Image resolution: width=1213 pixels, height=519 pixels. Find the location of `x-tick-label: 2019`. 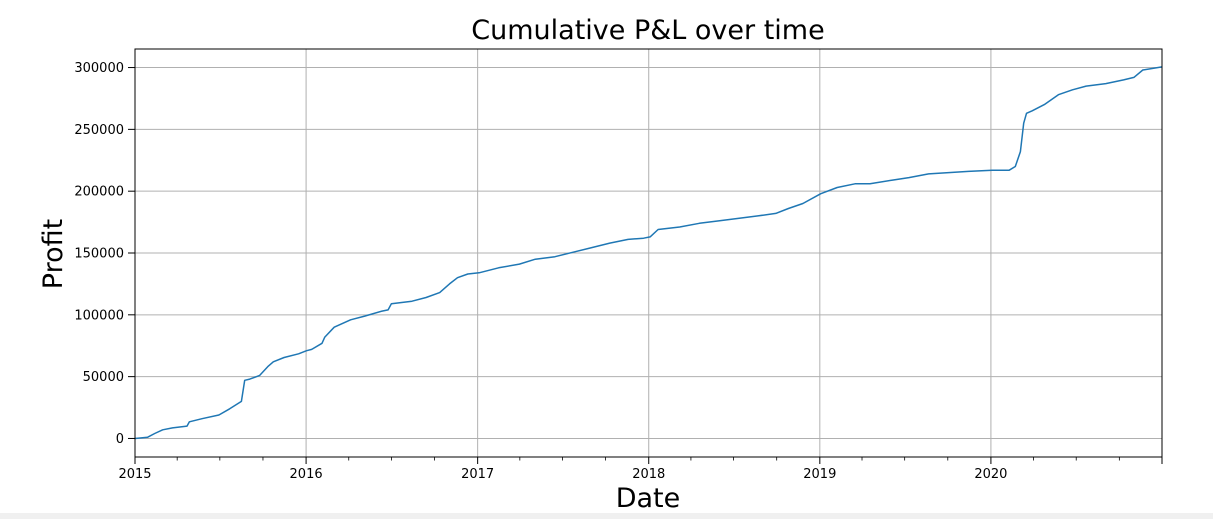

x-tick-label: 2019 is located at coordinates (819, 474).